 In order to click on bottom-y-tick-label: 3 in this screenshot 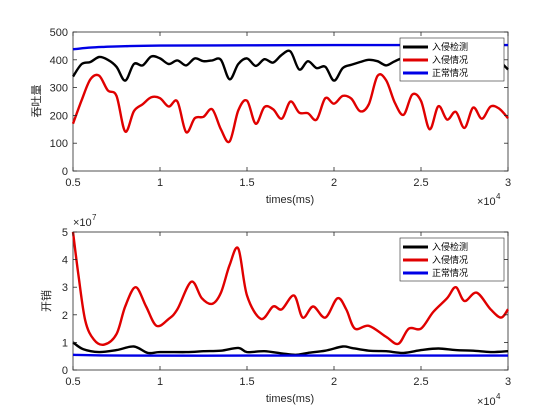, I will do `click(65, 288)`.